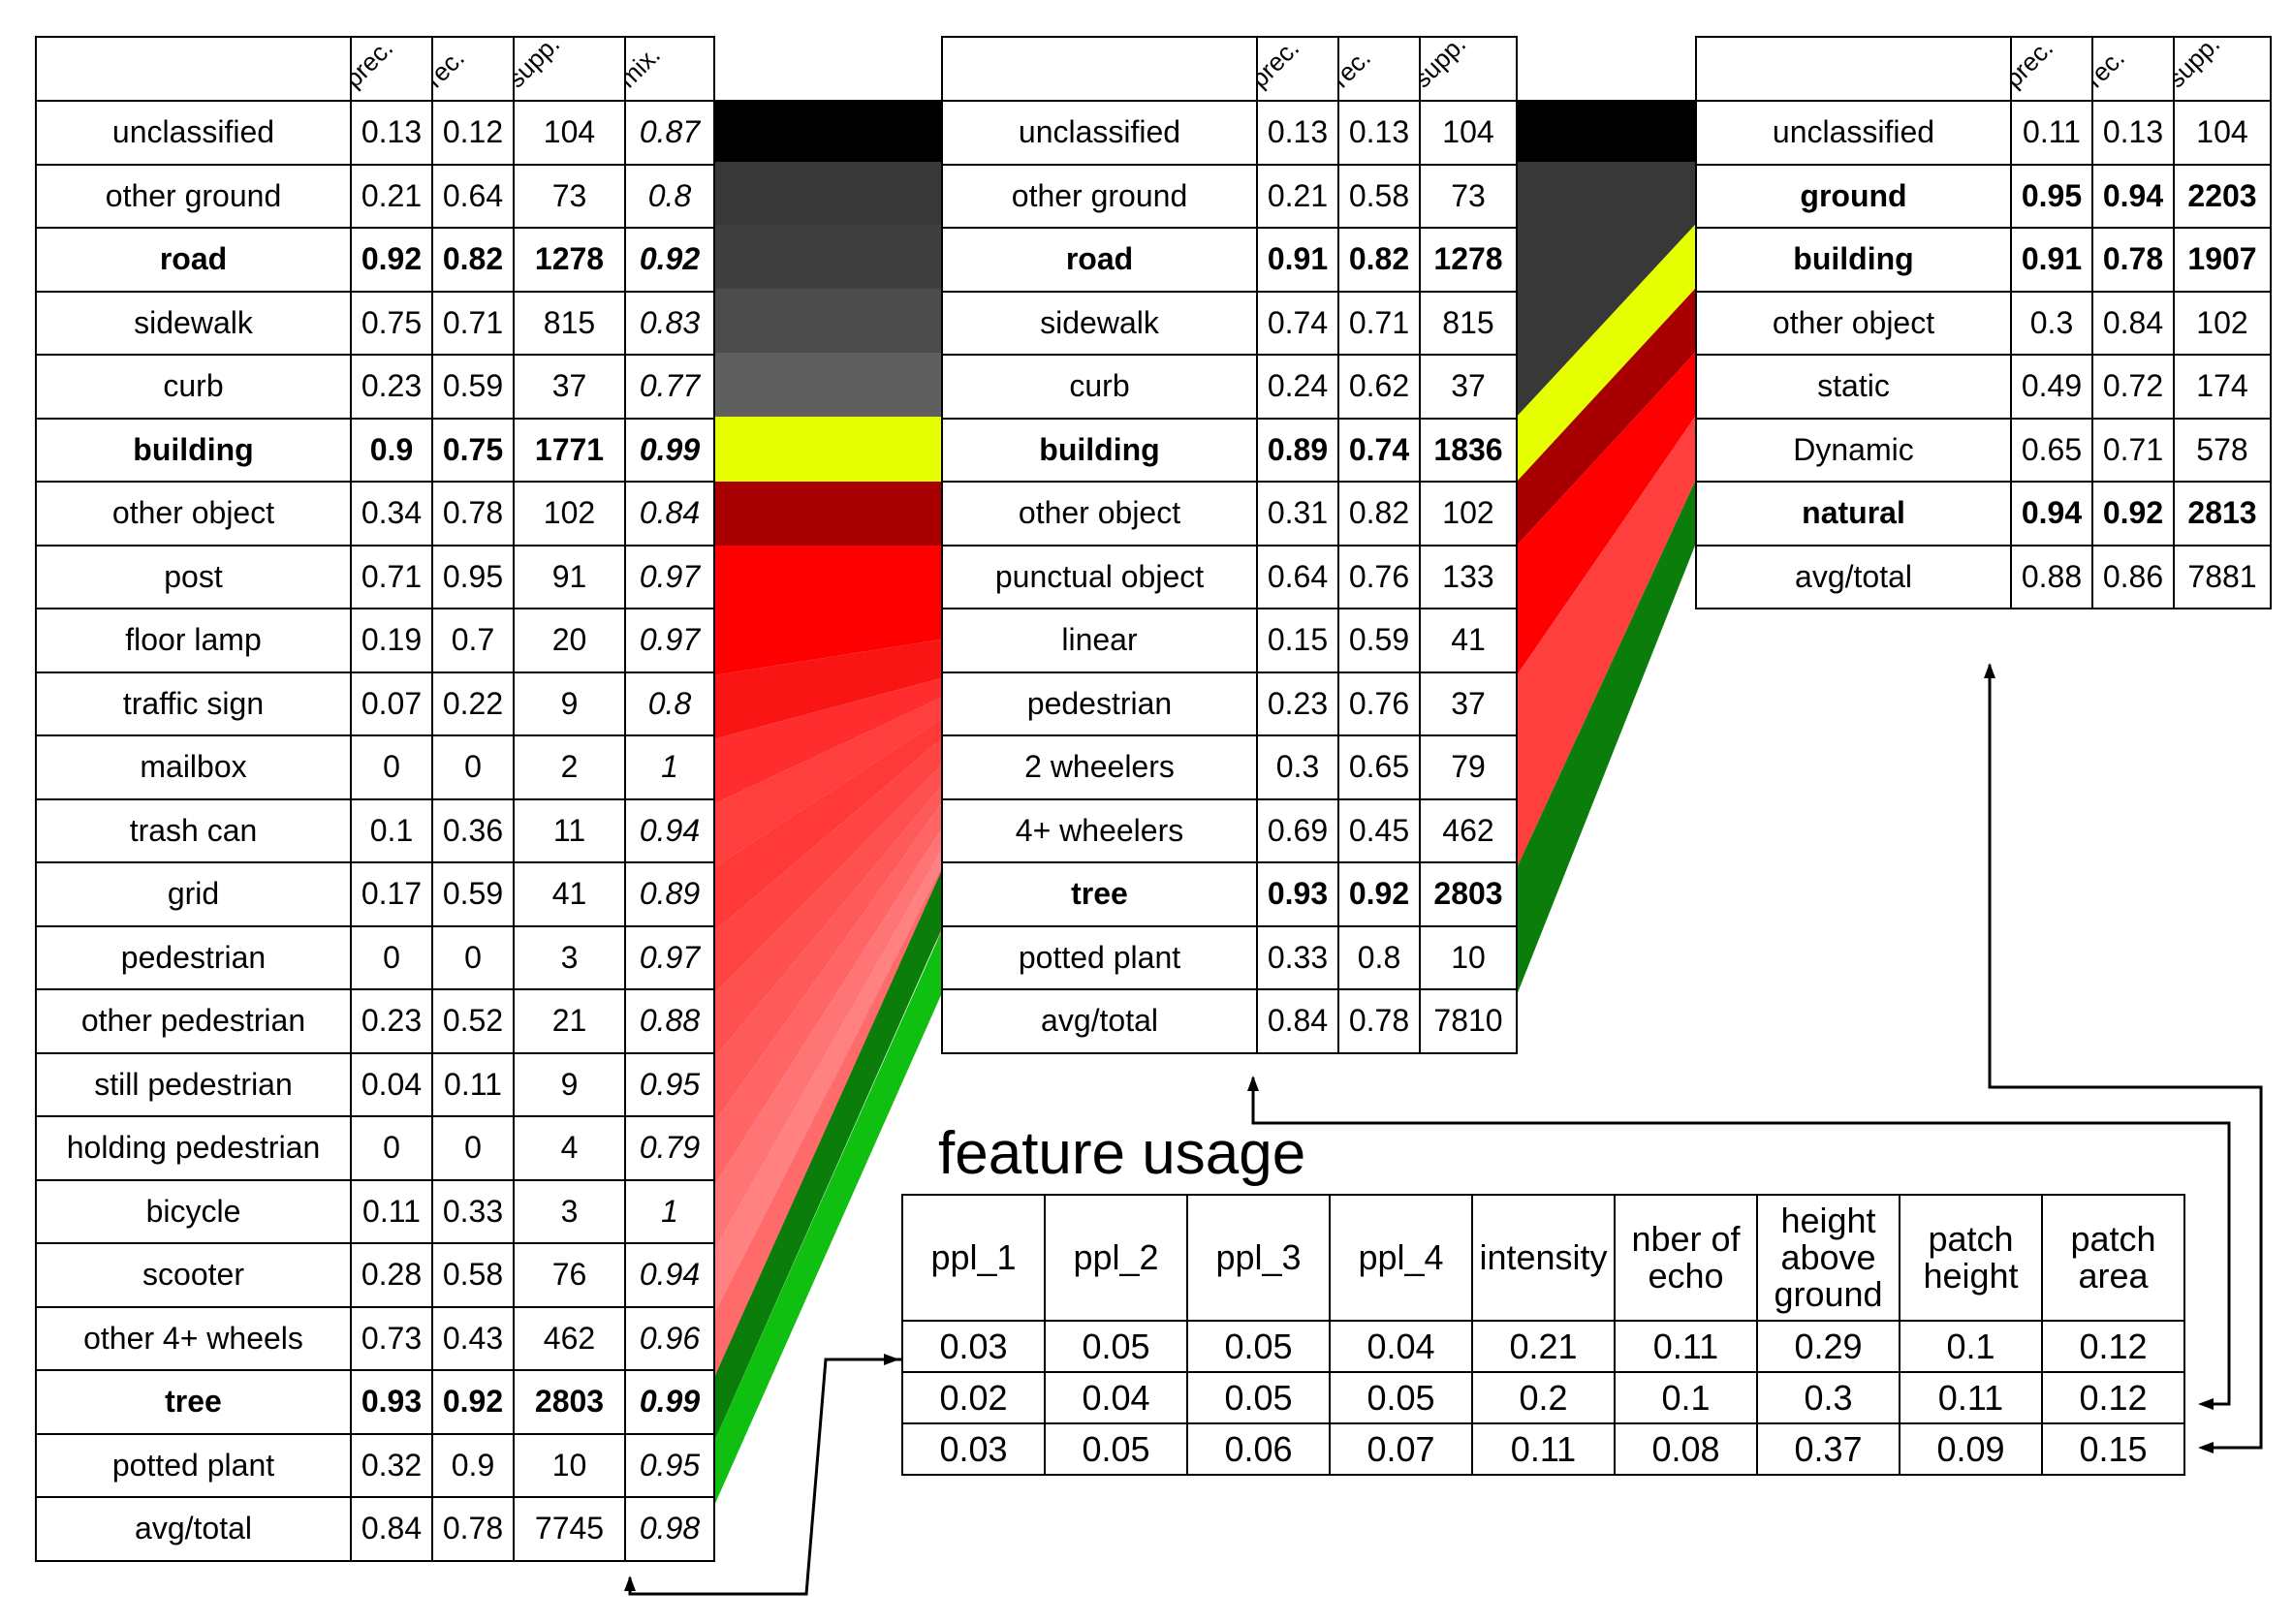  Describe the element at coordinates (1606, 353) in the screenshot. I see `band-building` at that location.